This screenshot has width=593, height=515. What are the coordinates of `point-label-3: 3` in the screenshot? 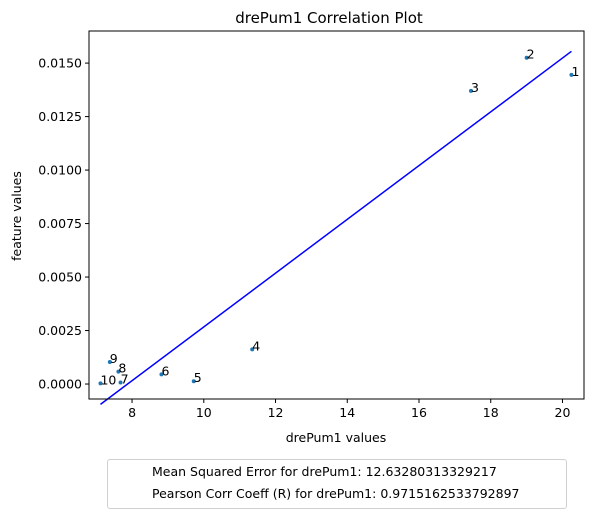 It's located at (475, 87).